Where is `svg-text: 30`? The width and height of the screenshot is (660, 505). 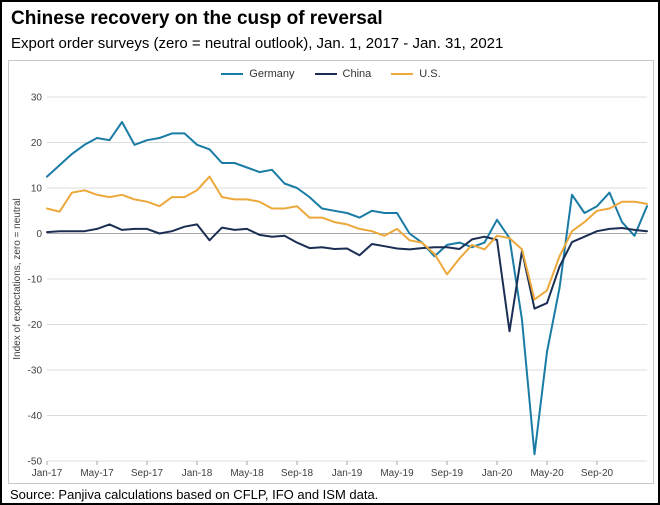
svg-text: 30 is located at coordinates (37, 98).